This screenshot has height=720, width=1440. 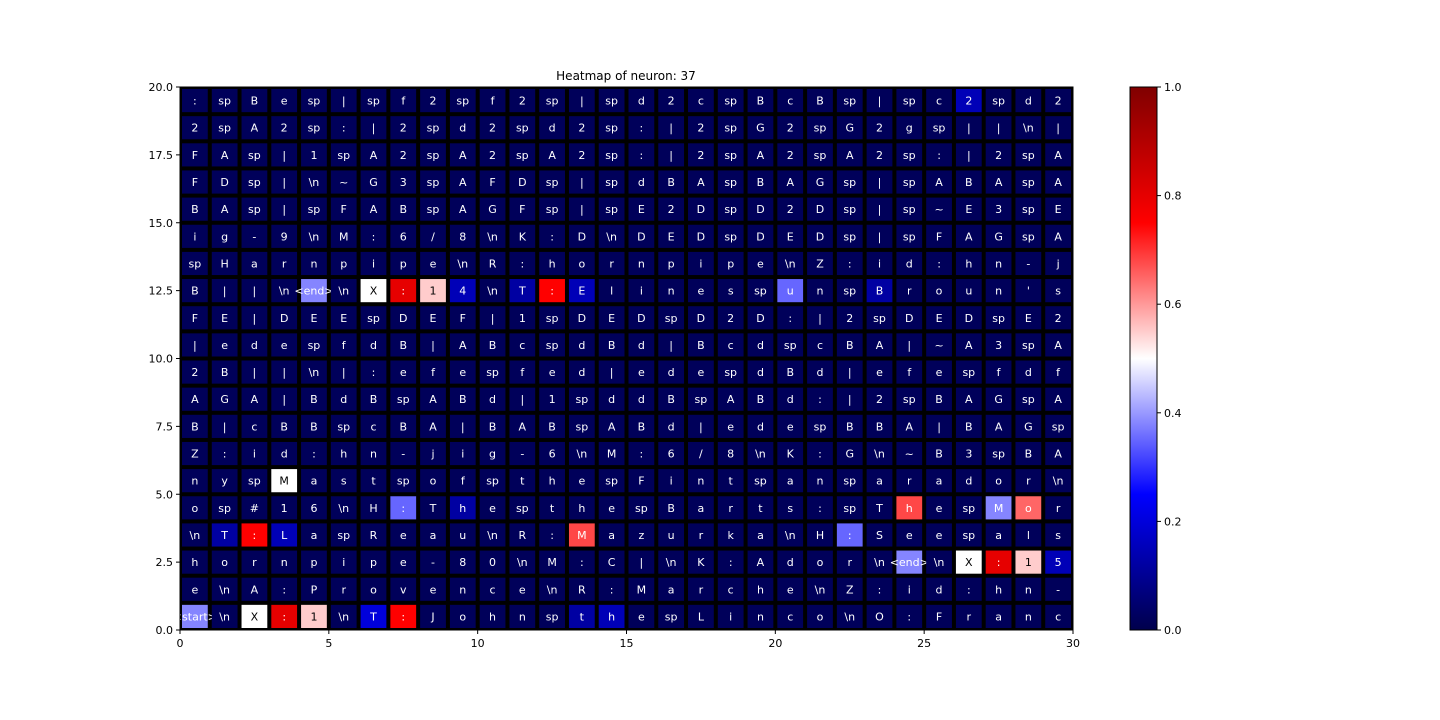 What do you see at coordinates (552, 589) in the screenshot?
I see `heatmap-cell-label: \n` at bounding box center [552, 589].